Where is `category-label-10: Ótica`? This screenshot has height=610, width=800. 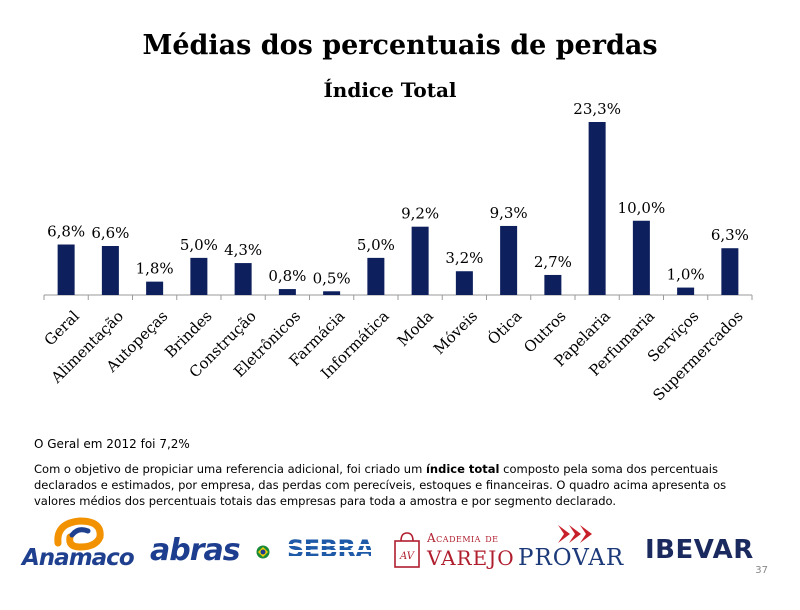 category-label-10: Ótica is located at coordinates (504, 327).